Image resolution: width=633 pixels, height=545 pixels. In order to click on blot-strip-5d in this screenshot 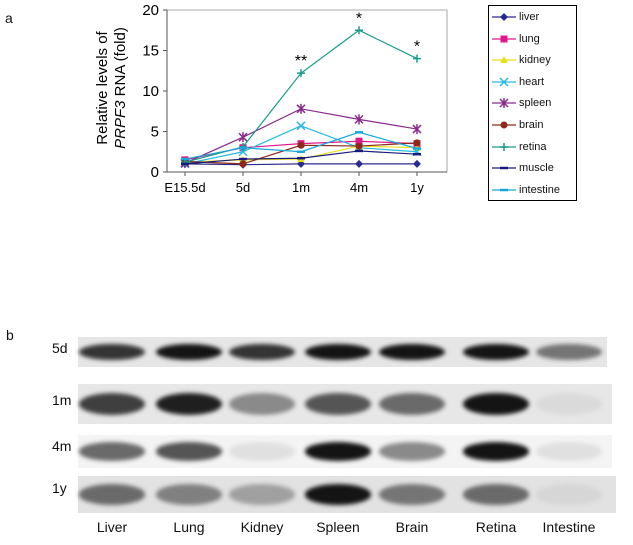, I will do `click(342, 352)`.